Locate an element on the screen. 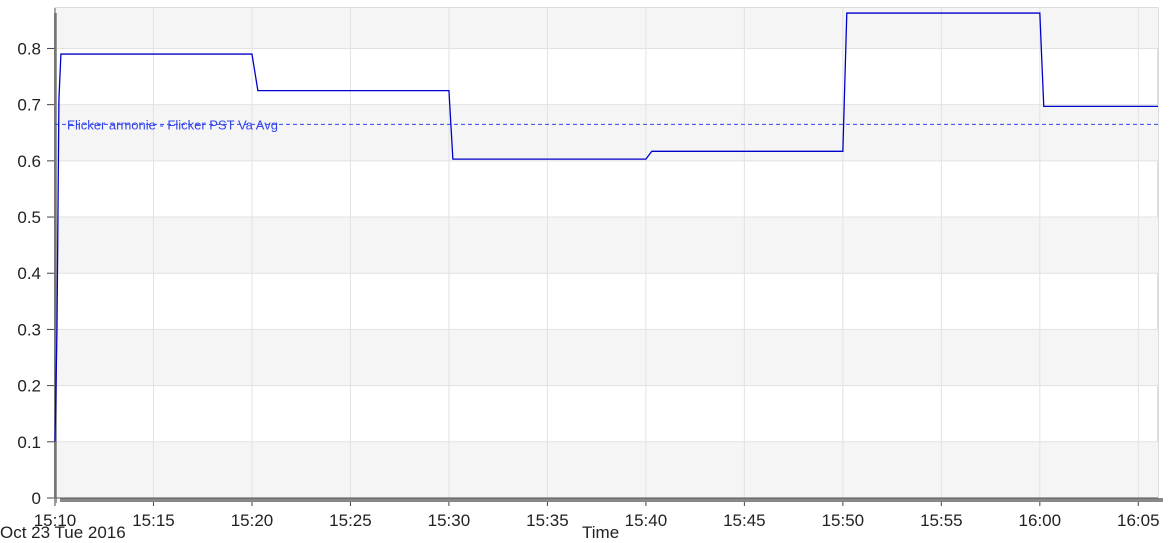 Image resolution: width=1176 pixels, height=543 pixels. x-tick-label: 16:05 is located at coordinates (1138, 520).